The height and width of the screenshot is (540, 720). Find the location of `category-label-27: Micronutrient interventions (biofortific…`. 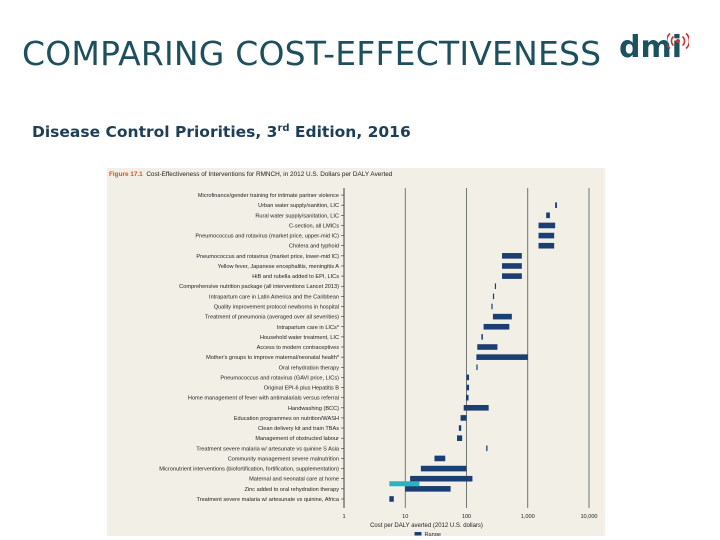

category-label-27: Micronutrient interventions (biofortific… is located at coordinates (249, 470).